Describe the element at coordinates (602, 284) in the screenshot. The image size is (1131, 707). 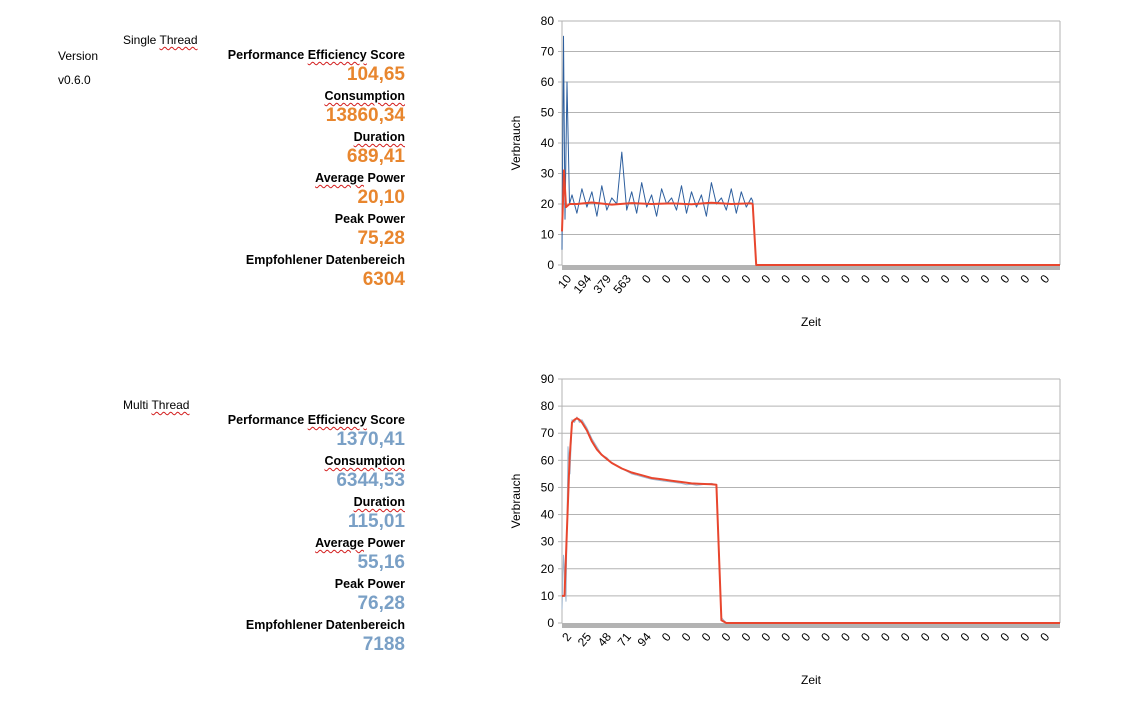
I see `x-tick-label: 379` at that location.